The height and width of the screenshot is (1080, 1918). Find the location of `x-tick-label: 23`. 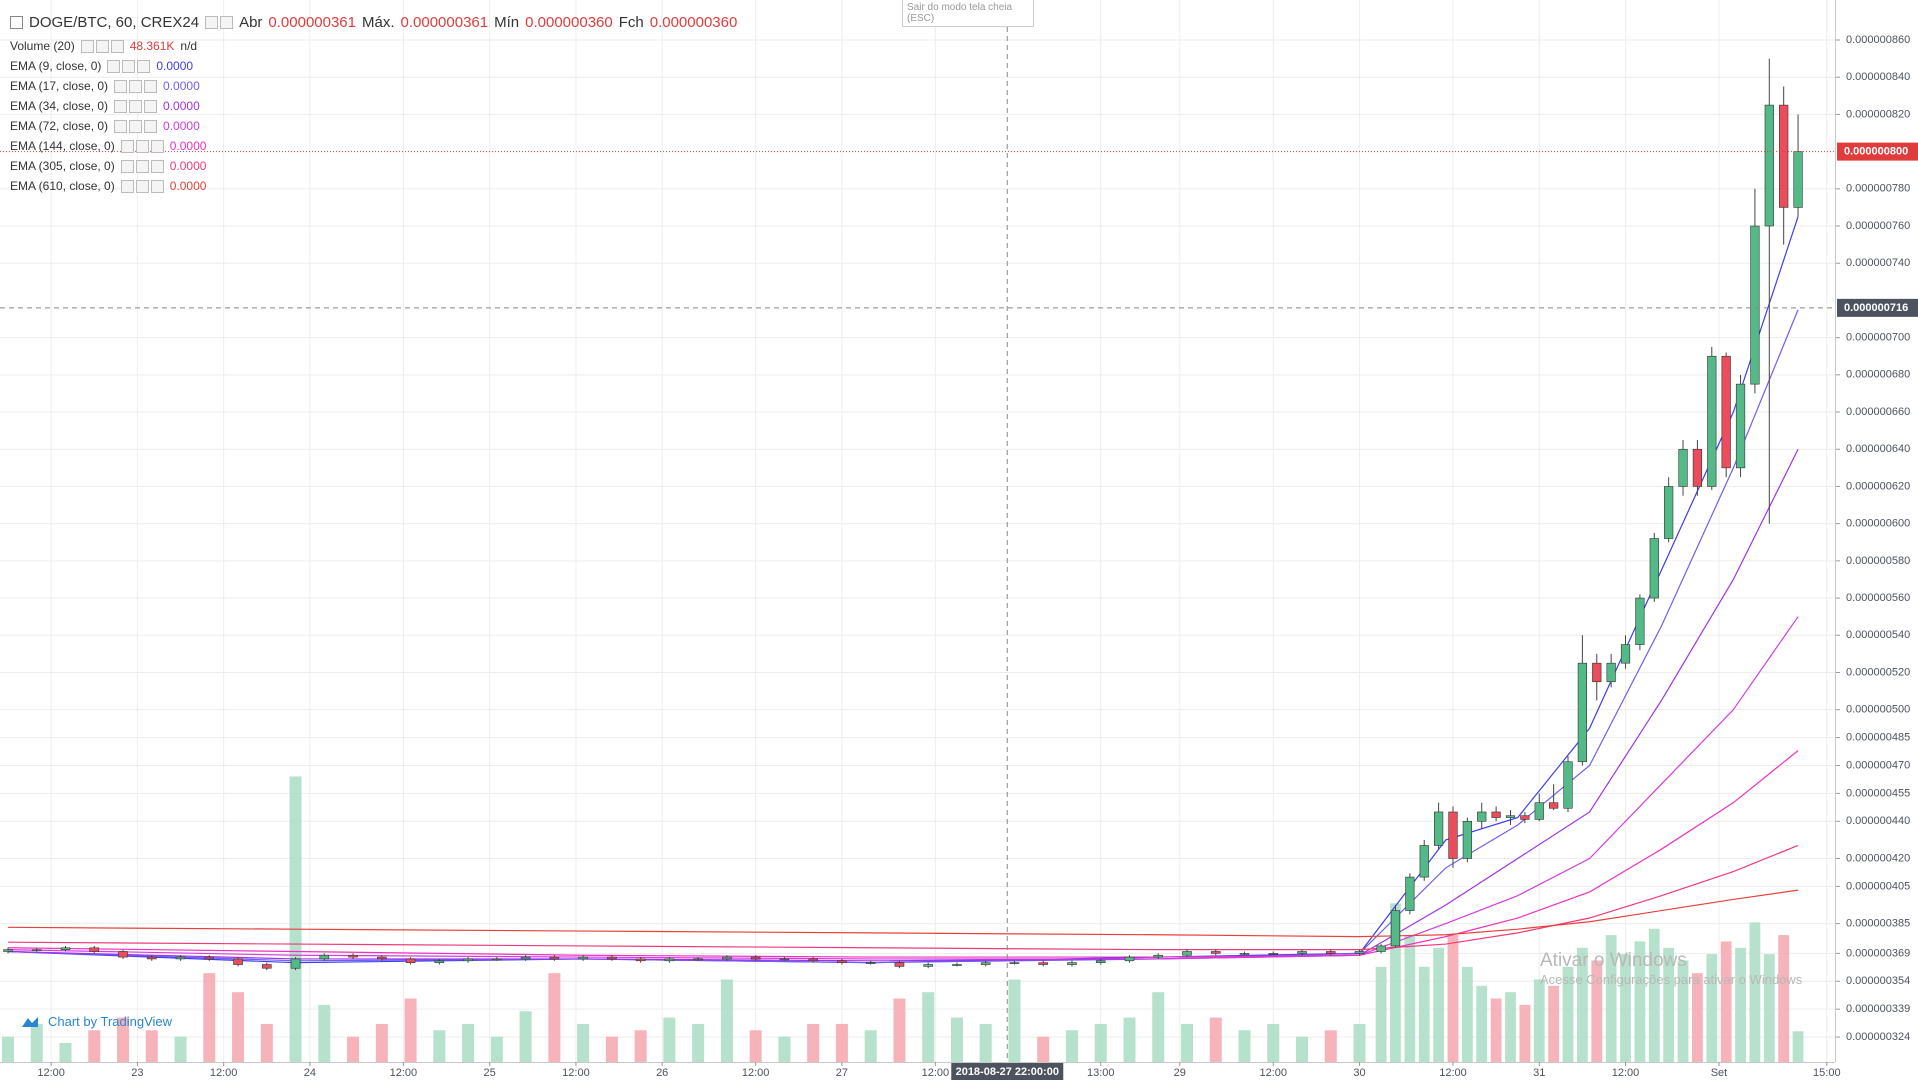

x-tick-label: 23 is located at coordinates (137, 1073).